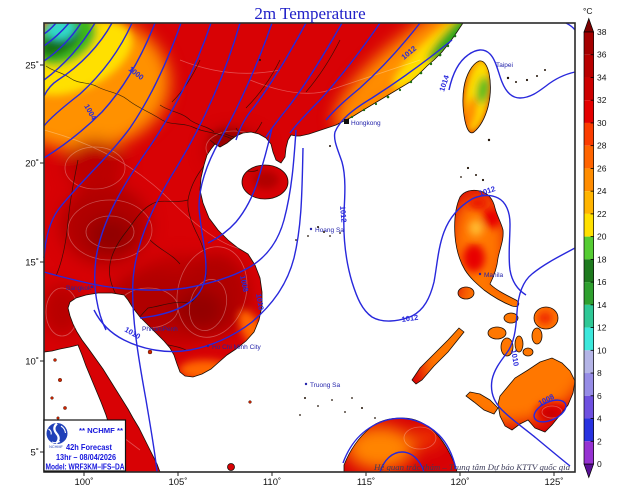  What do you see at coordinates (553, 482) in the screenshot?
I see `svg-text: 125˚` at bounding box center [553, 482].